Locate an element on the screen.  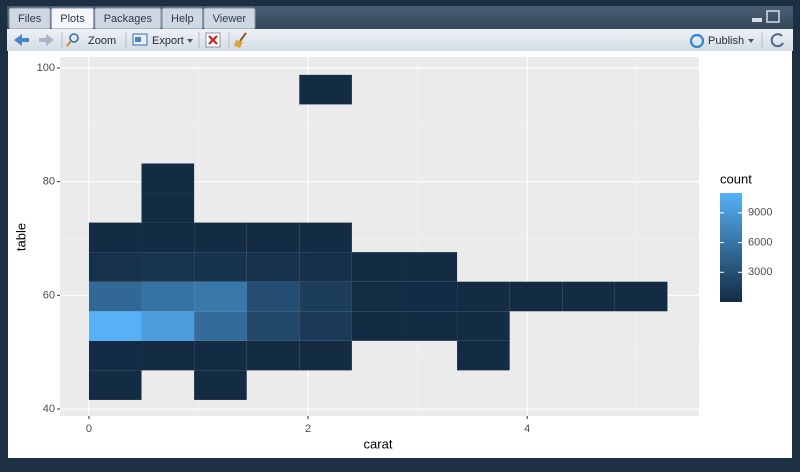
tabs: Files Plots Packages Help Viewer is located at coordinates (132, 18).